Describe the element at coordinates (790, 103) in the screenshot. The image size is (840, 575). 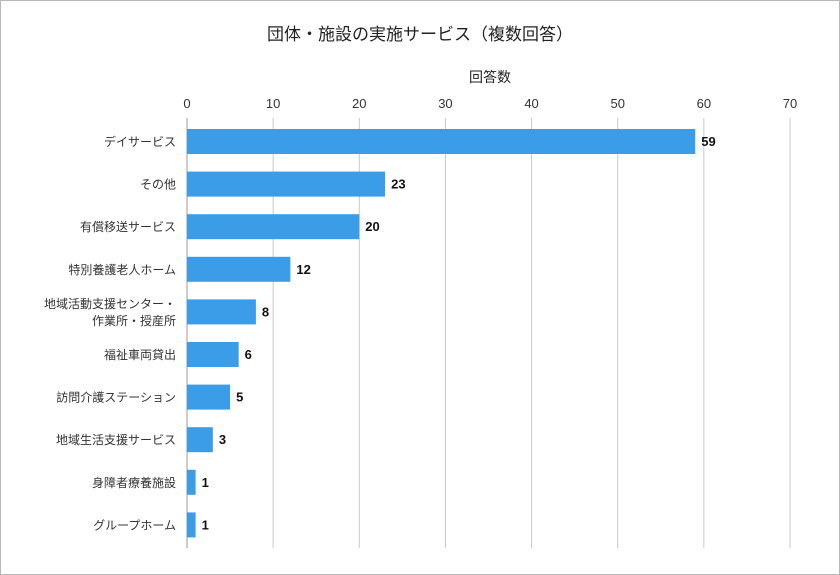
I see `x-tick-label: 70` at that location.